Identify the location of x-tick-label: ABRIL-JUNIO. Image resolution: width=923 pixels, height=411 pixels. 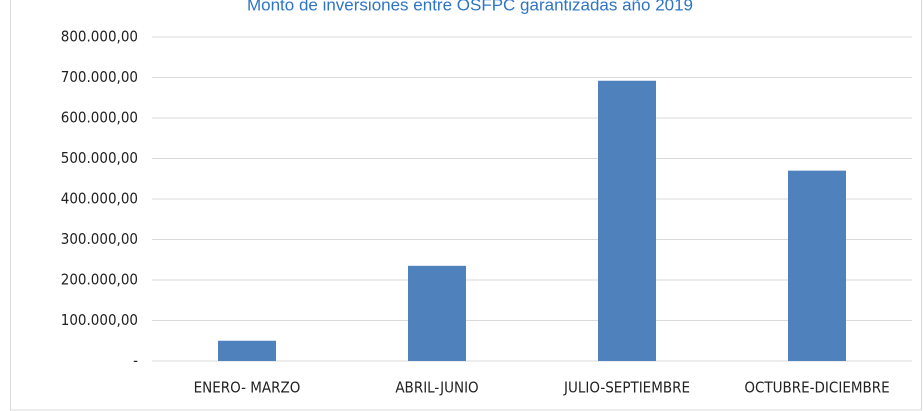
(436, 388).